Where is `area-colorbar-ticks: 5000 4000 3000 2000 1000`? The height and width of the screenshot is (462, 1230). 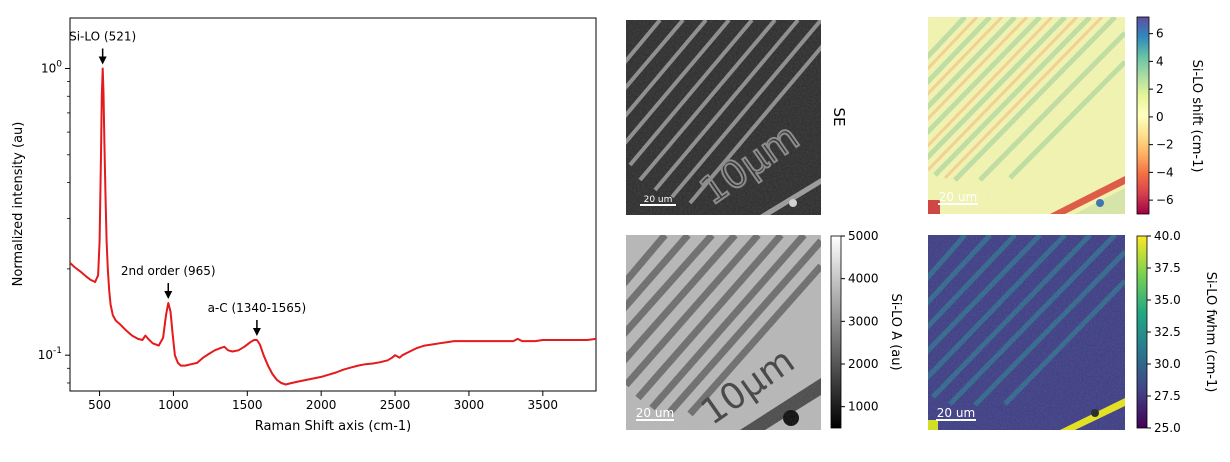 area-colorbar-ticks: 5000 4000 3000 2000 1000 is located at coordinates (860, 321).